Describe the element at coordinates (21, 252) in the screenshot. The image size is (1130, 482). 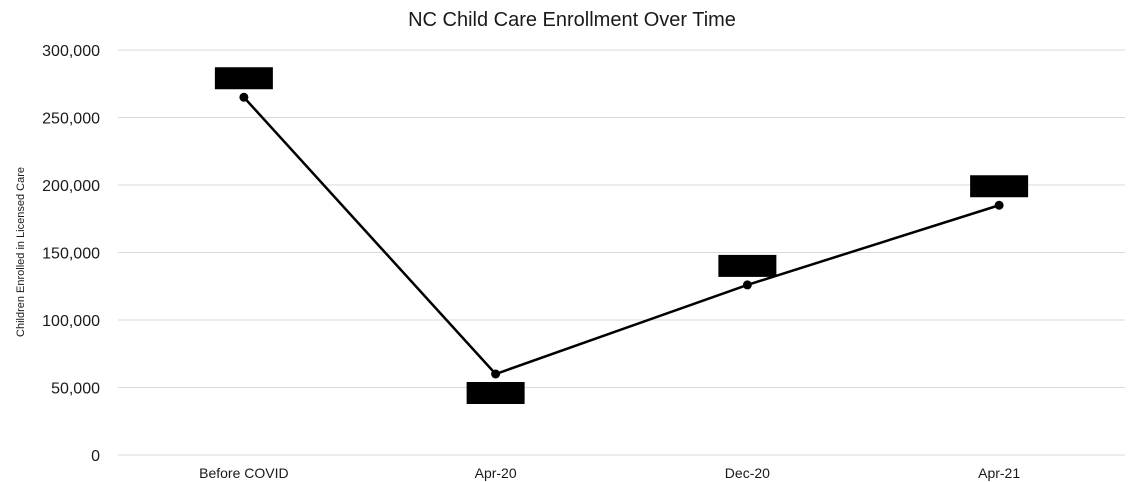
I see `y-axis-label: Children Enrolled in Licensed Care` at that location.